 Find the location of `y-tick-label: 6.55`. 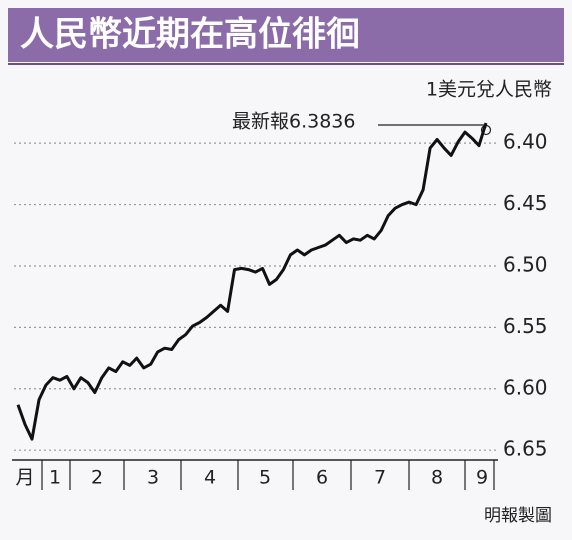

y-tick-label: 6.55 is located at coordinates (525, 326).